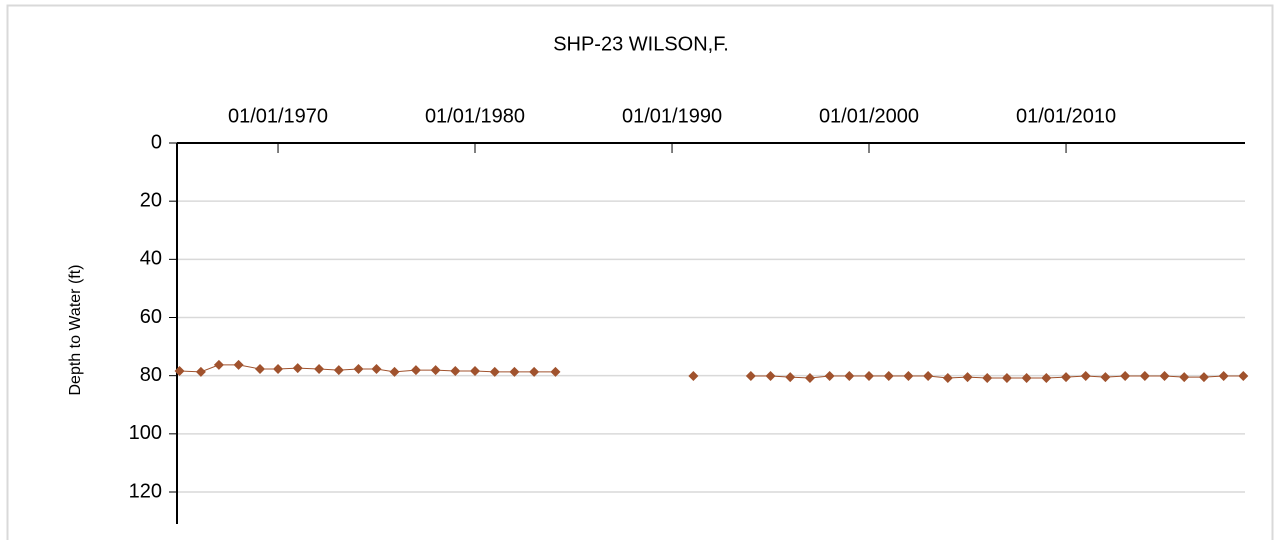 The height and width of the screenshot is (540, 1281). I want to click on chart-title: SHP-23 WILSON,F., so click(641, 44).